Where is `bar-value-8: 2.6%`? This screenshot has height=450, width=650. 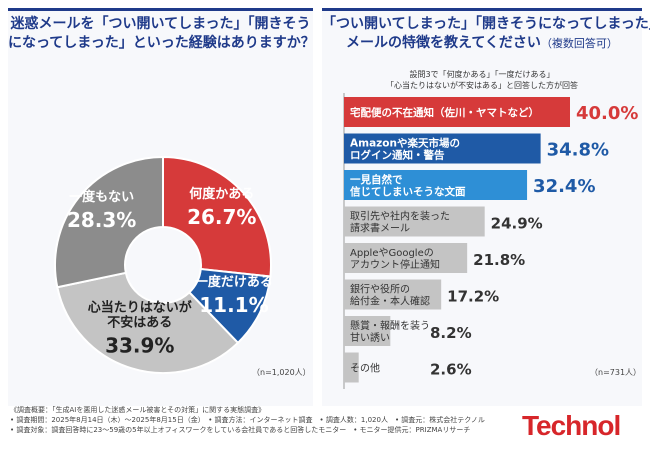 bar-value-8: 2.6% is located at coordinates (451, 370).